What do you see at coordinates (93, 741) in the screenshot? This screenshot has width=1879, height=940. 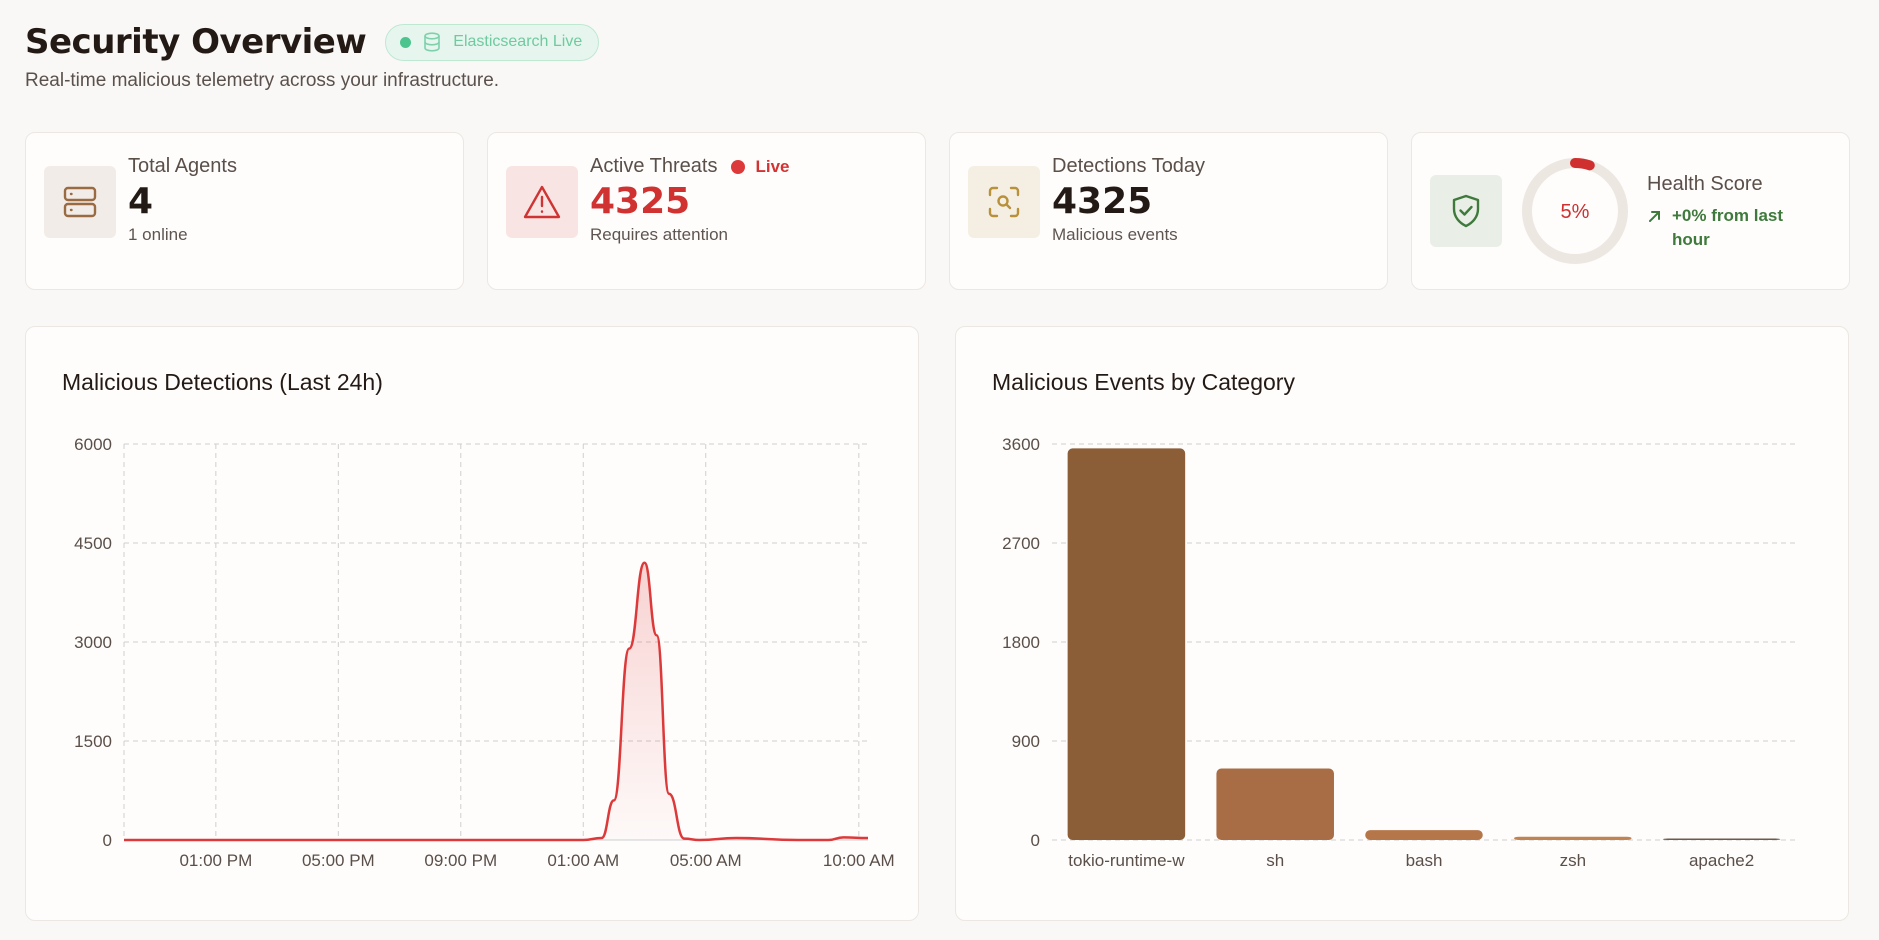 I see `y-tick-label: 1500` at bounding box center [93, 741].